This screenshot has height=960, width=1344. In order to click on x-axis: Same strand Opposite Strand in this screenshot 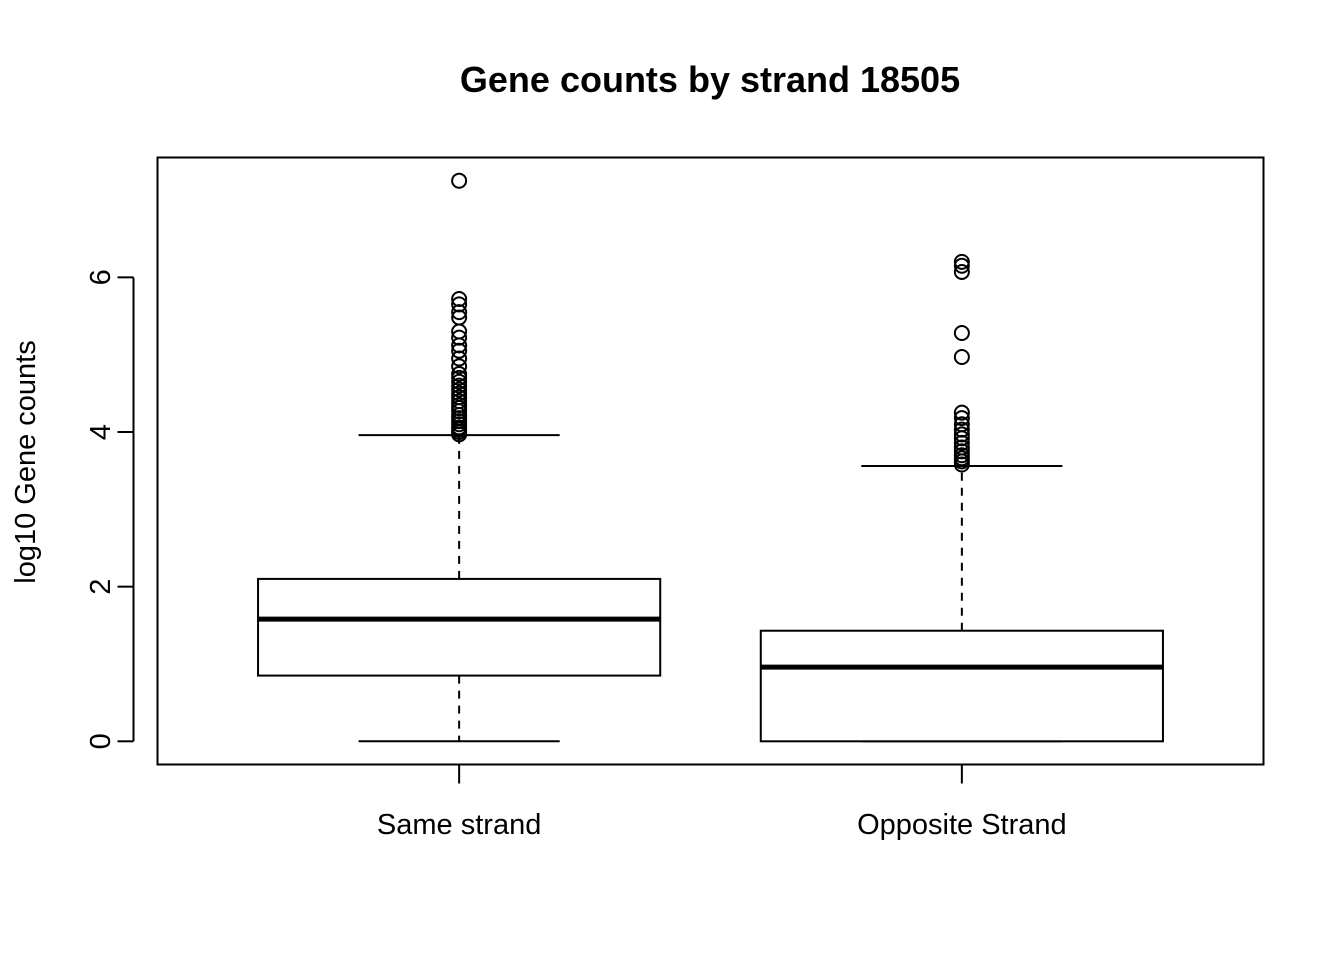, I will do `click(722, 802)`.